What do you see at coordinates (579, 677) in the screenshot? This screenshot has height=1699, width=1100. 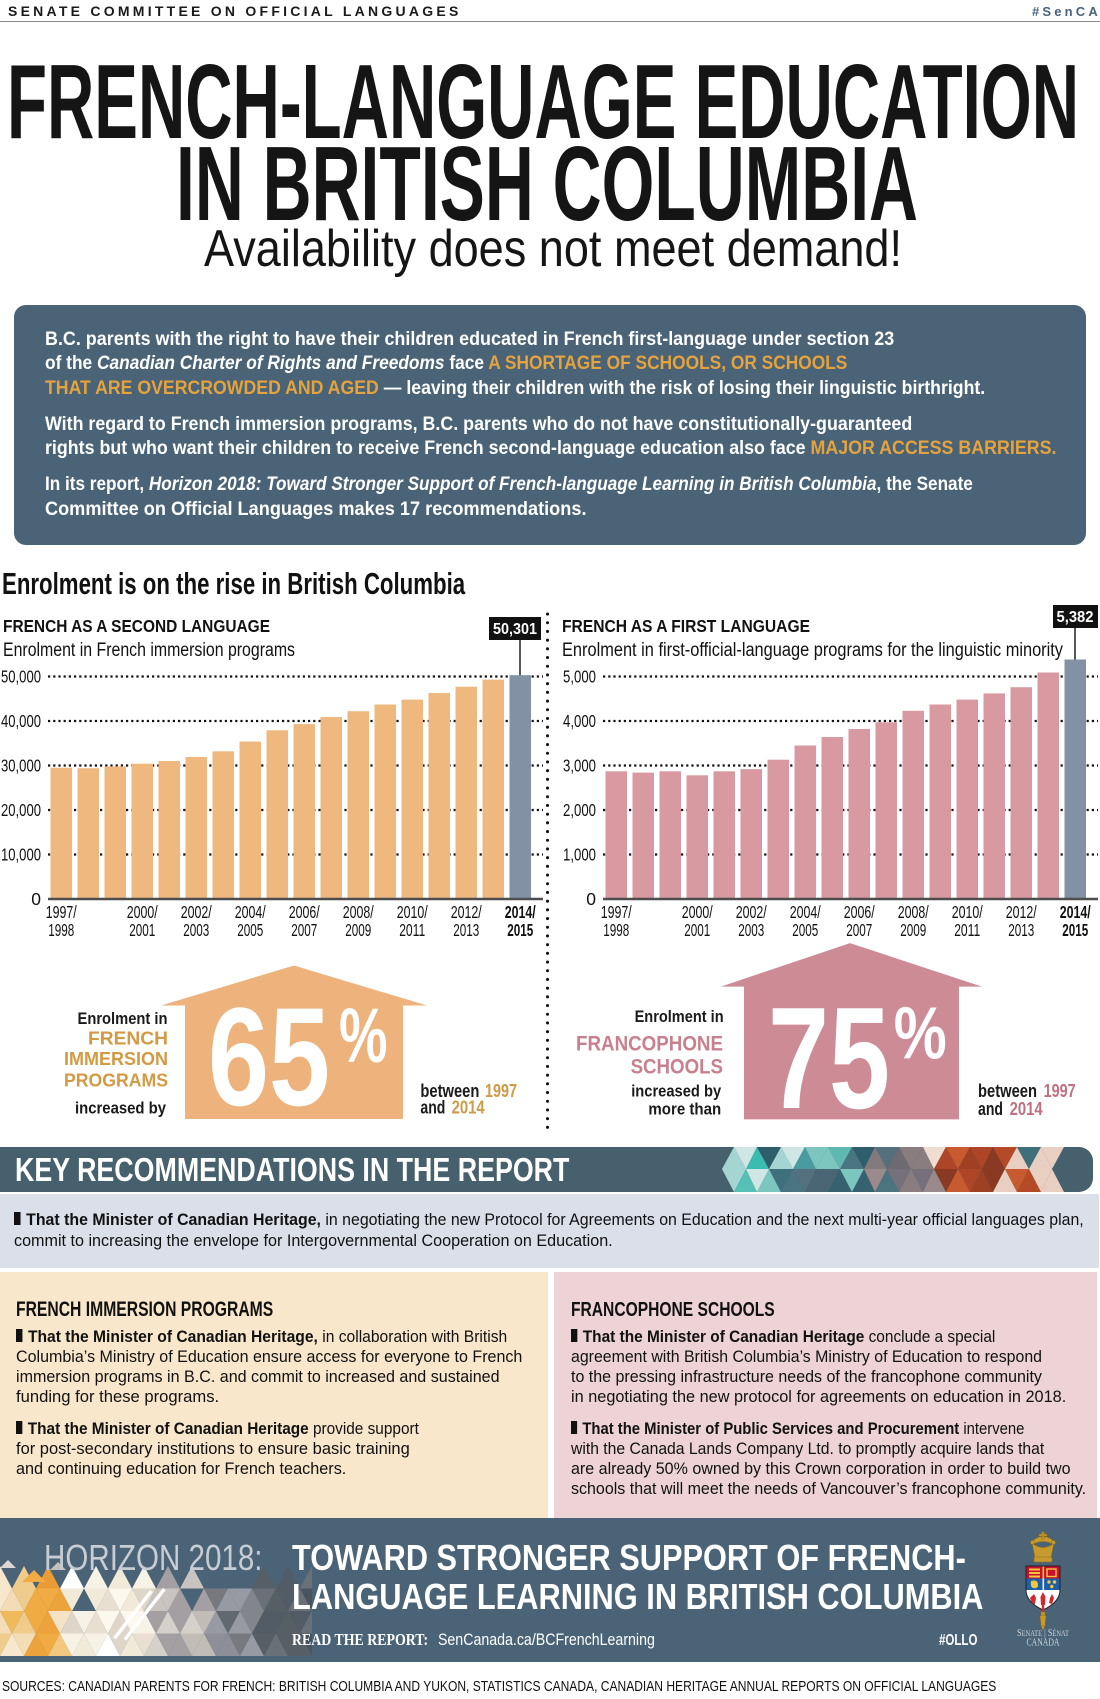 I see `svg-text: 5,000` at bounding box center [579, 677].